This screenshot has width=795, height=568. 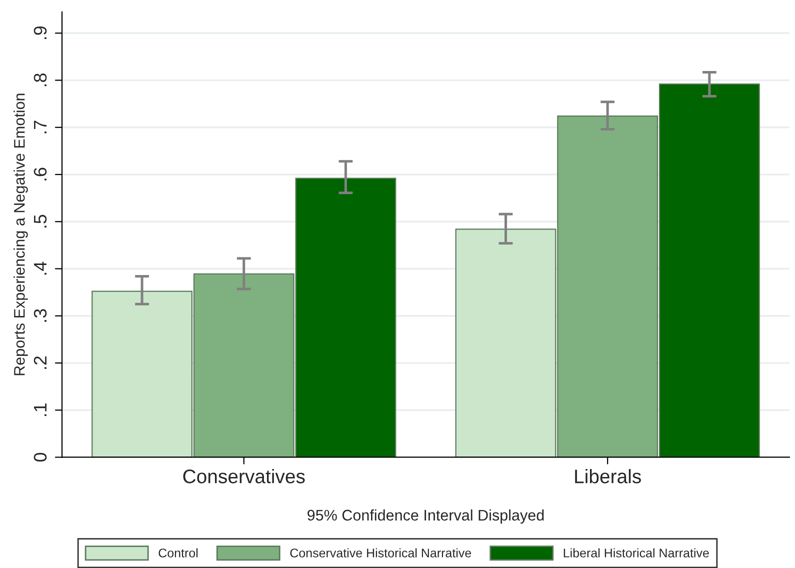 What do you see at coordinates (426, 516) in the screenshot?
I see `x-axis-title: 95% Confidence Interval Displayed` at bounding box center [426, 516].